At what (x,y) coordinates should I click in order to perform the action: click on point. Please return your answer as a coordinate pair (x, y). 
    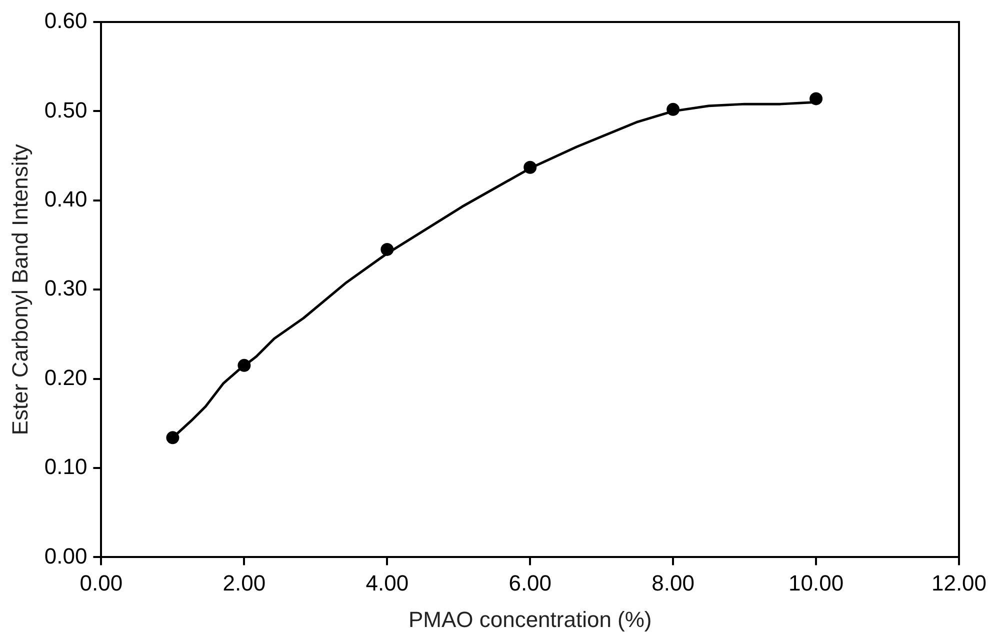
    Looking at the image, I should click on (816, 99).